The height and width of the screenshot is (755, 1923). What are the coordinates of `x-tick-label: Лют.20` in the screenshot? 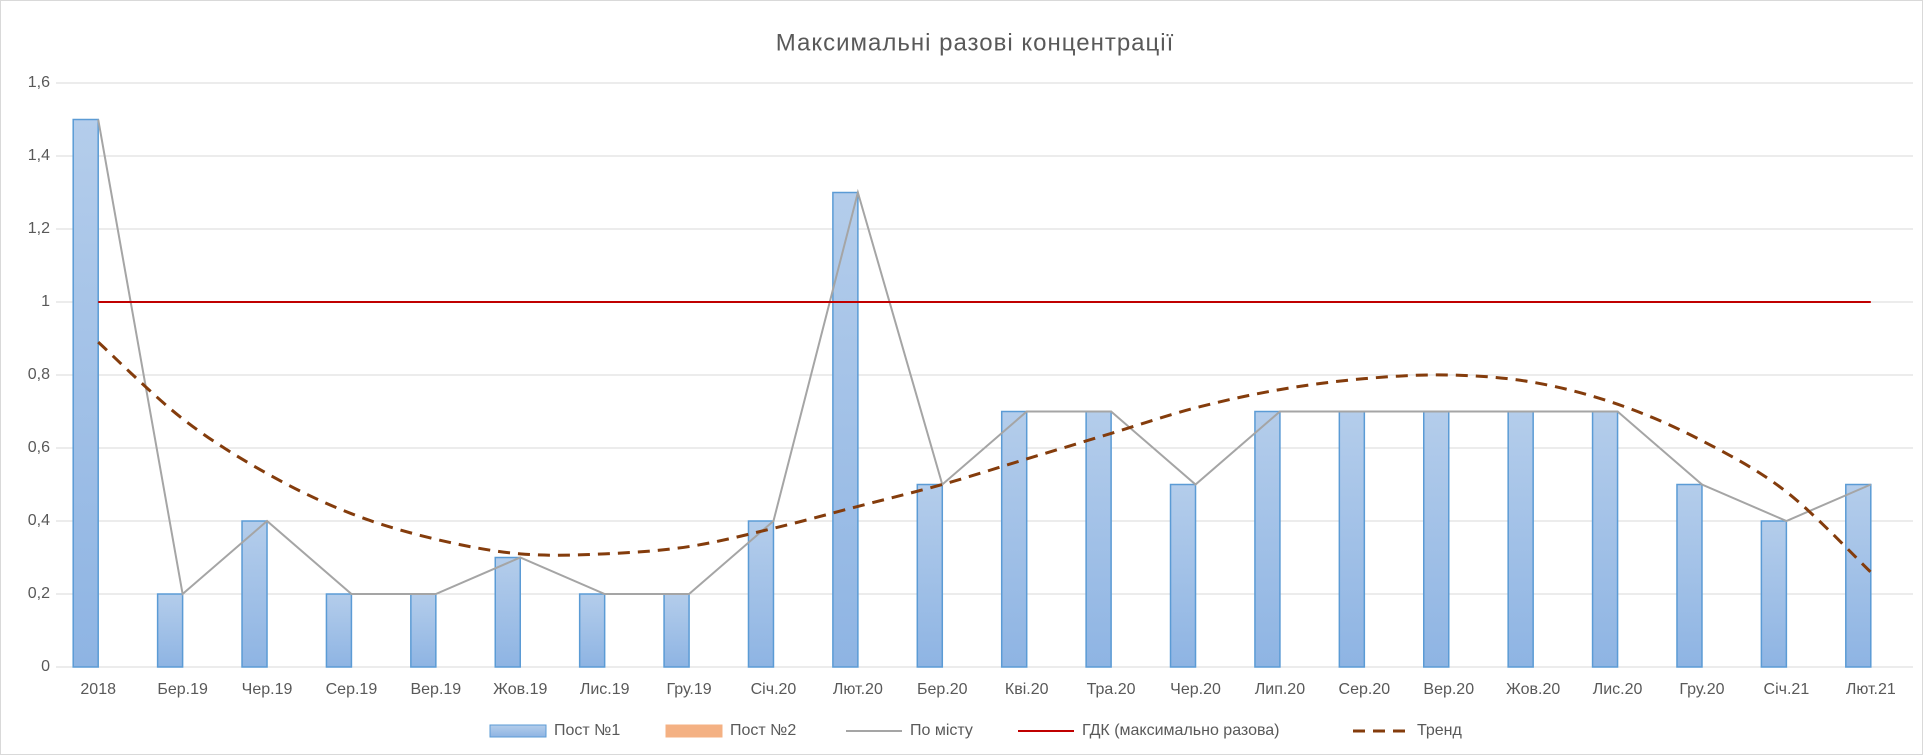 It's located at (858, 689).